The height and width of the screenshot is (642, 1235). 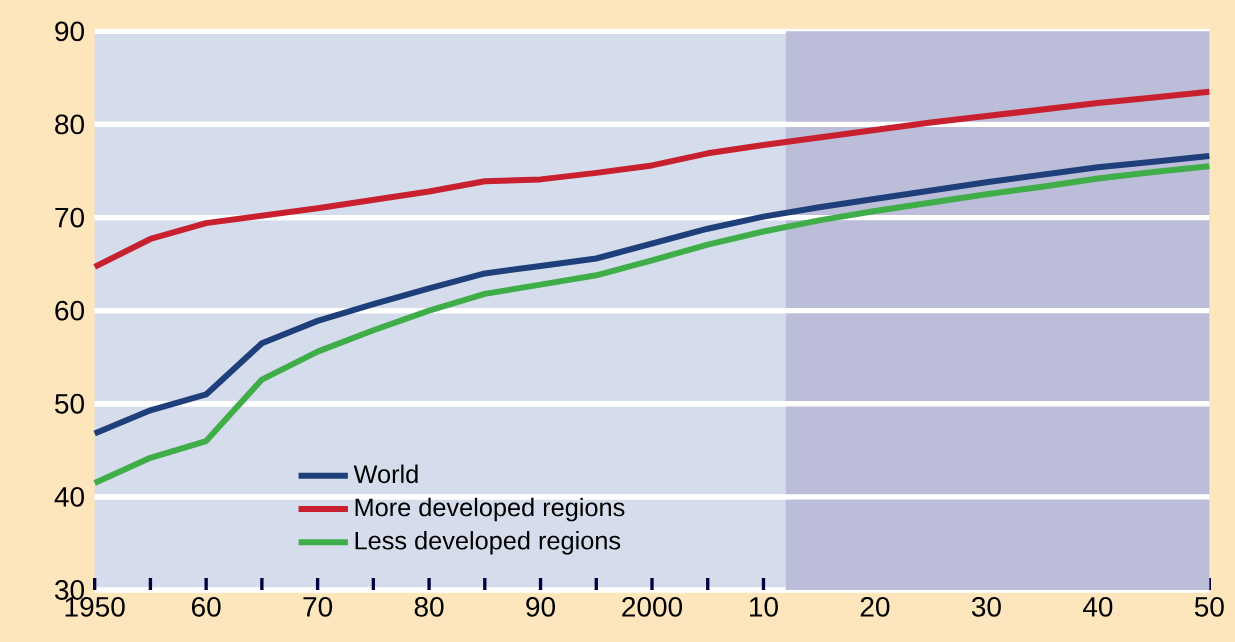 I want to click on legend-label: Less developed regions, so click(x=488, y=542).